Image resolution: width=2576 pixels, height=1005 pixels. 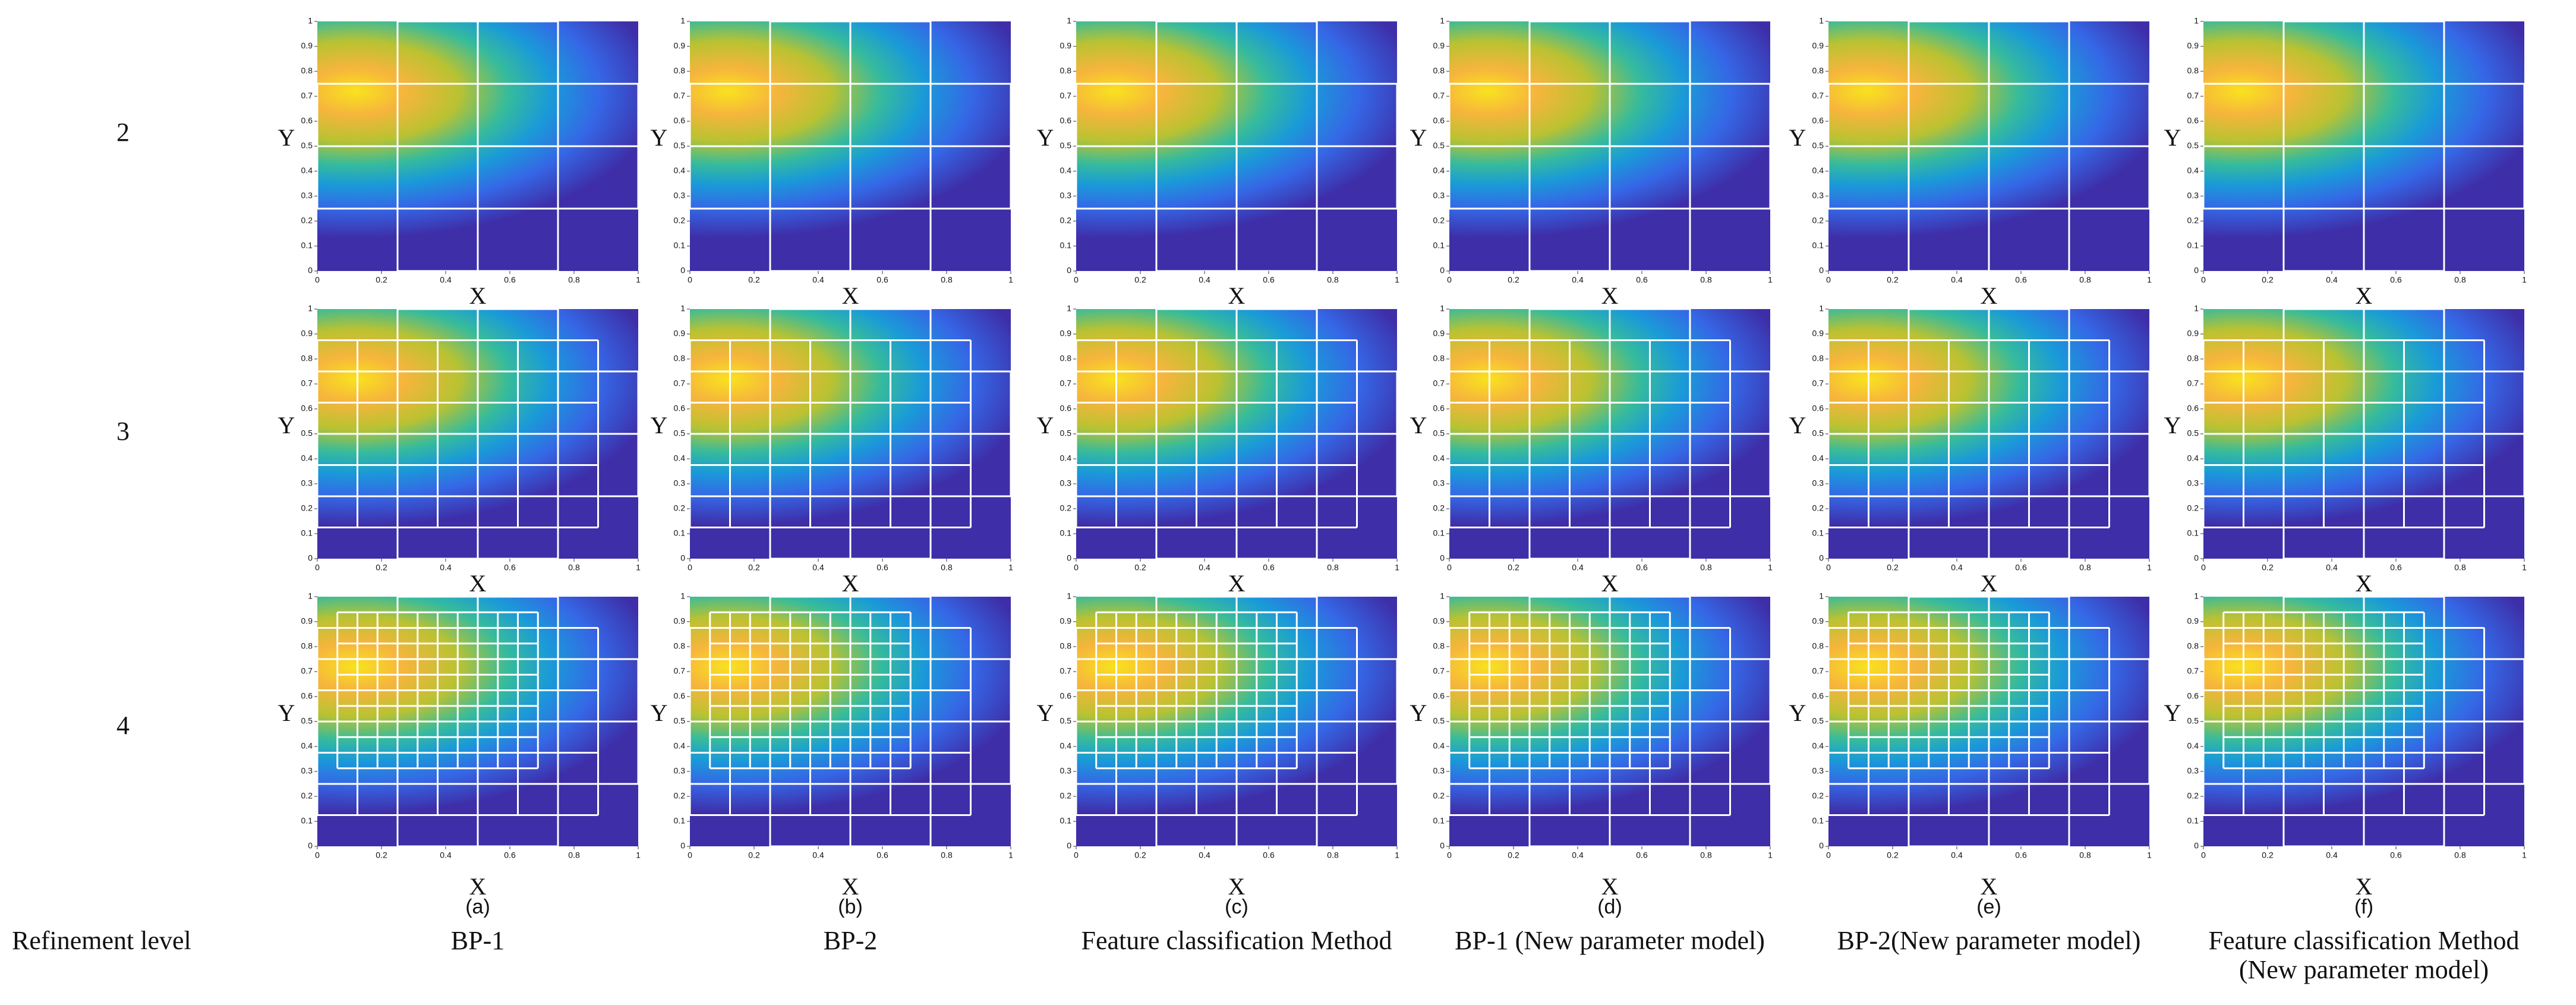 What do you see at coordinates (2364, 969) in the screenshot?
I see `method-label-line2: (New parameter model)` at bounding box center [2364, 969].